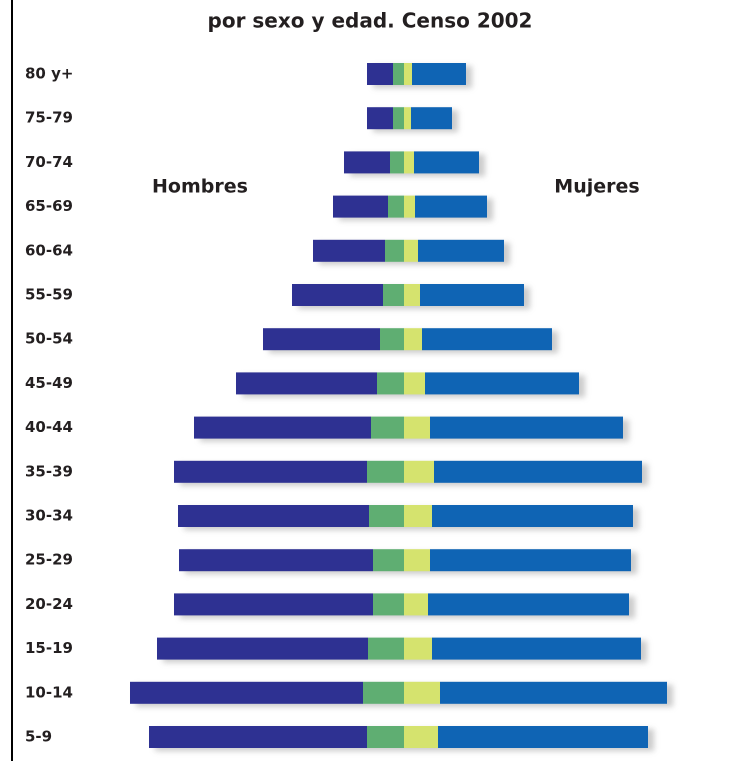 The width and height of the screenshot is (739, 761). Describe the element at coordinates (49, 206) in the screenshot. I see `y-tick-label: 65-69` at that location.